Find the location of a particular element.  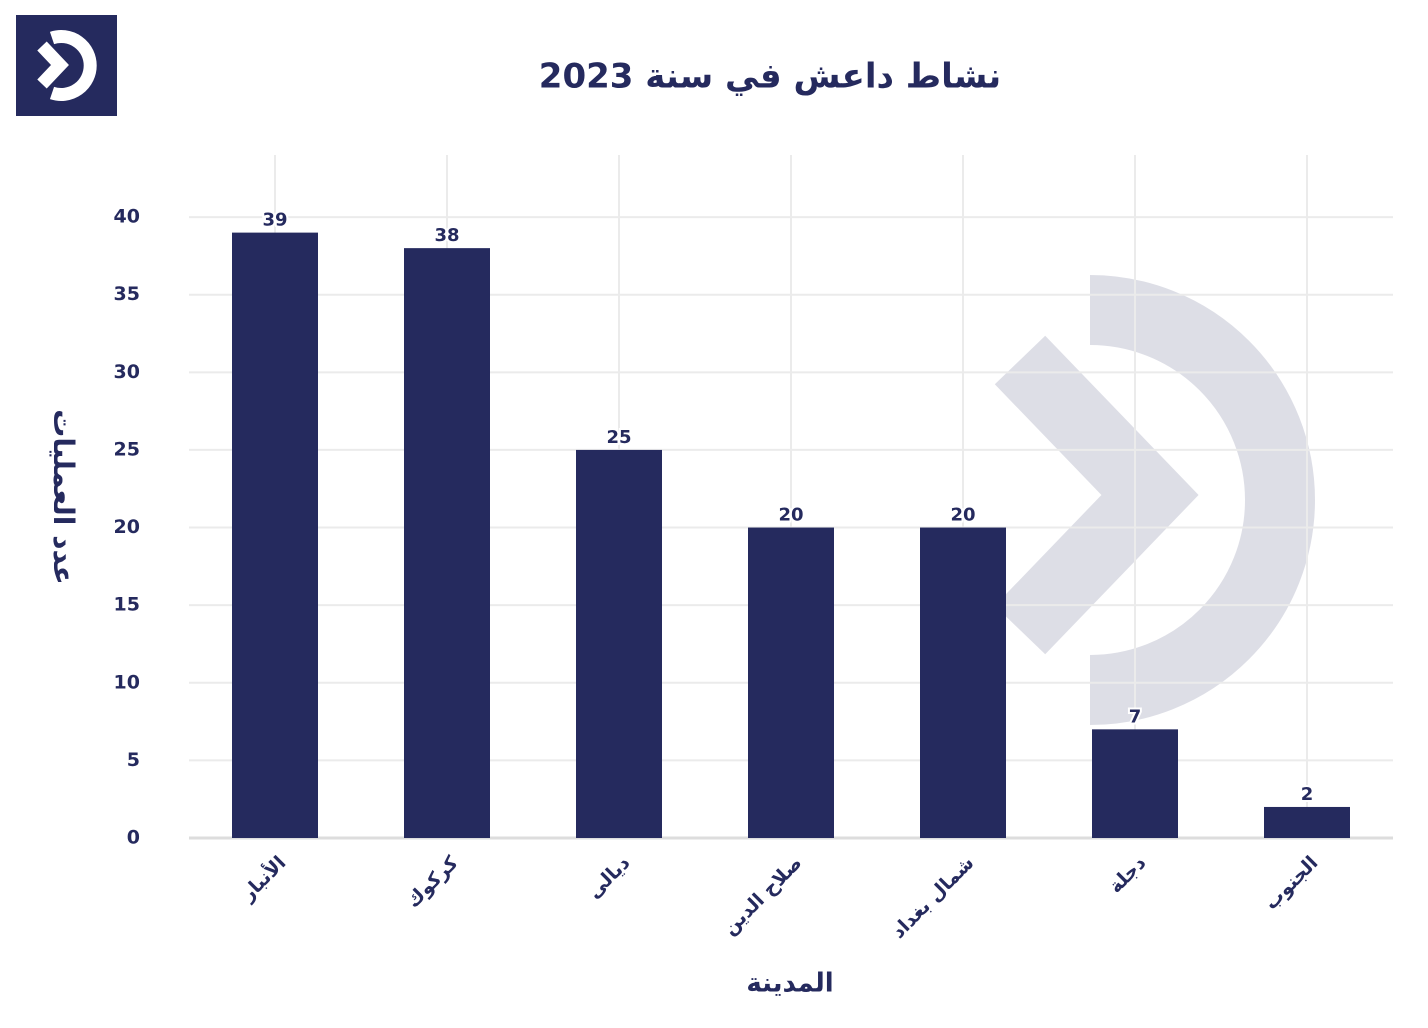

y-tick-label: 30 is located at coordinates (127, 372).